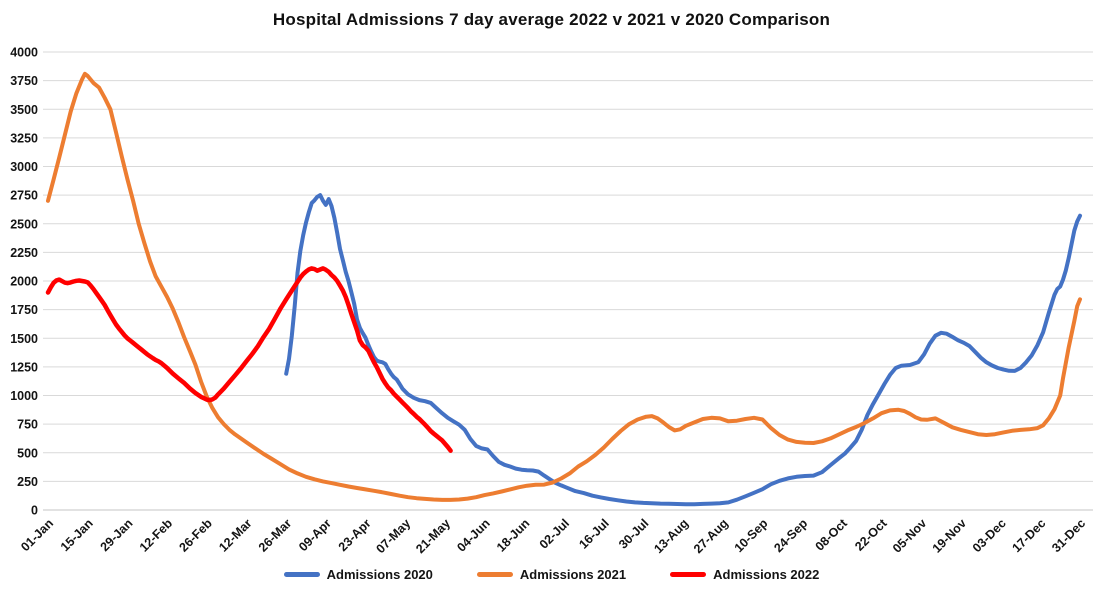  What do you see at coordinates (24, 81) in the screenshot?
I see `y-tick-label: 3750` at bounding box center [24, 81].